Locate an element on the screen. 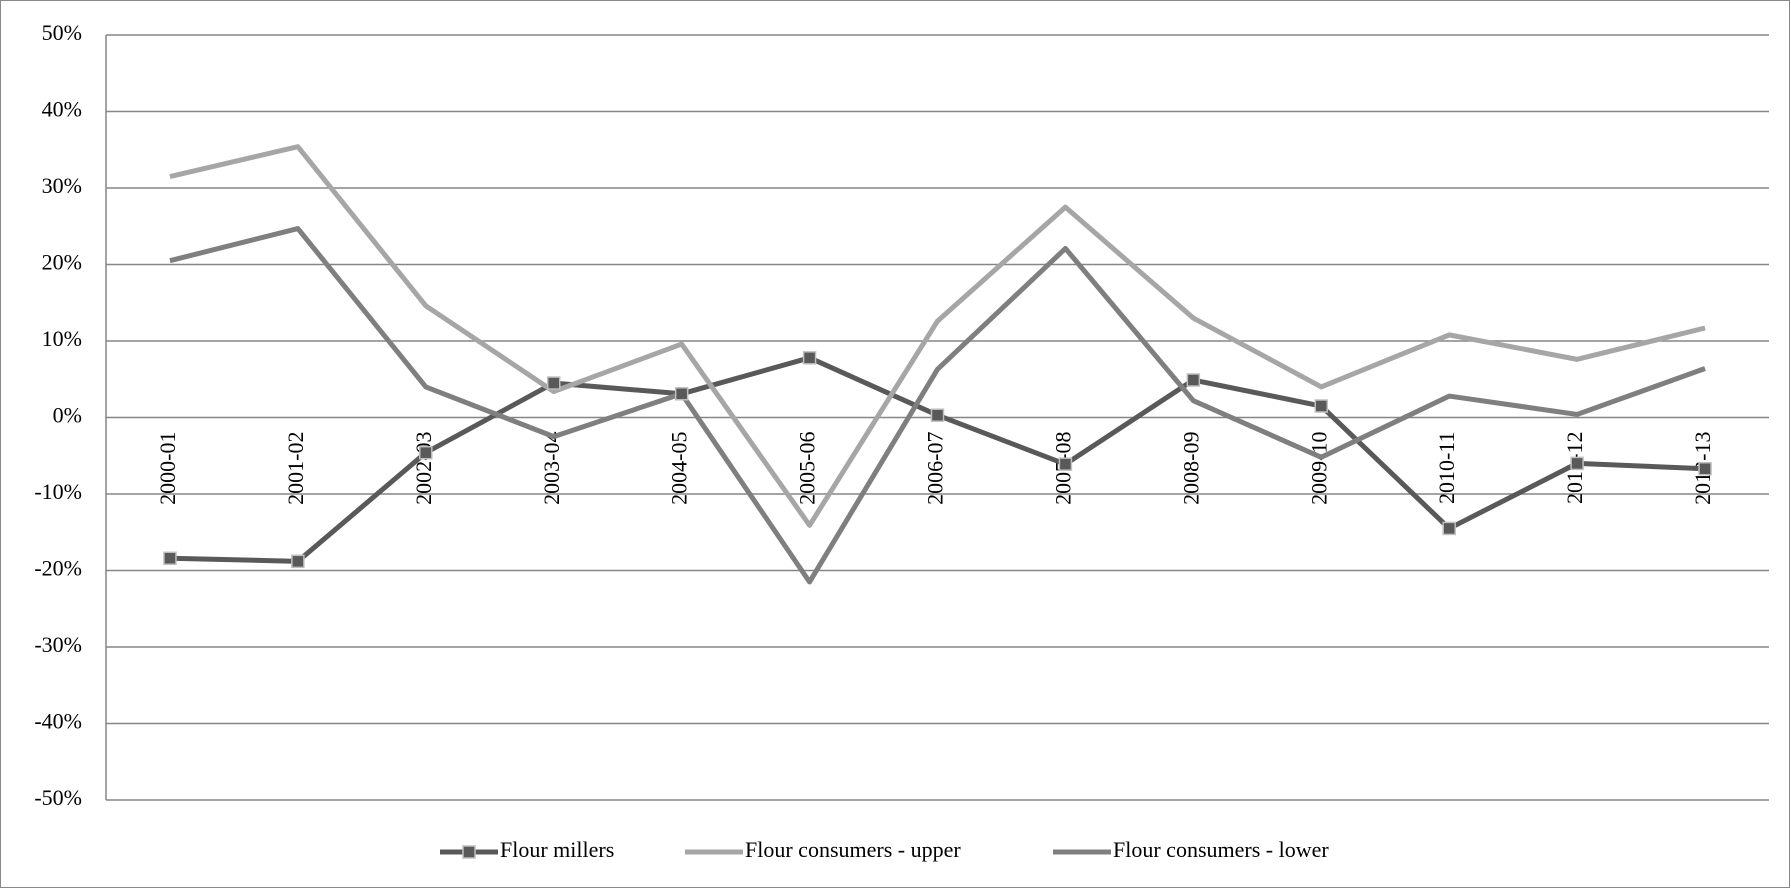  legend-label: Flour consumers - lower is located at coordinates (1221, 849).